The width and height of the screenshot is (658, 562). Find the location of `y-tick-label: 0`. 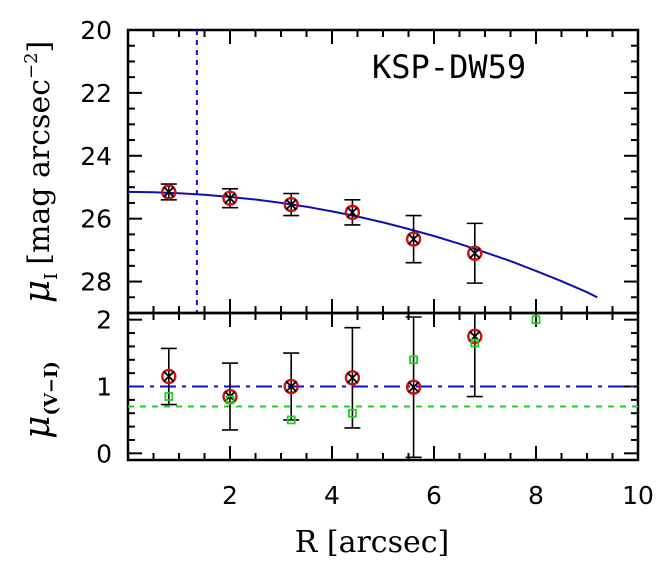

y-tick-label: 0 is located at coordinates (104, 453).